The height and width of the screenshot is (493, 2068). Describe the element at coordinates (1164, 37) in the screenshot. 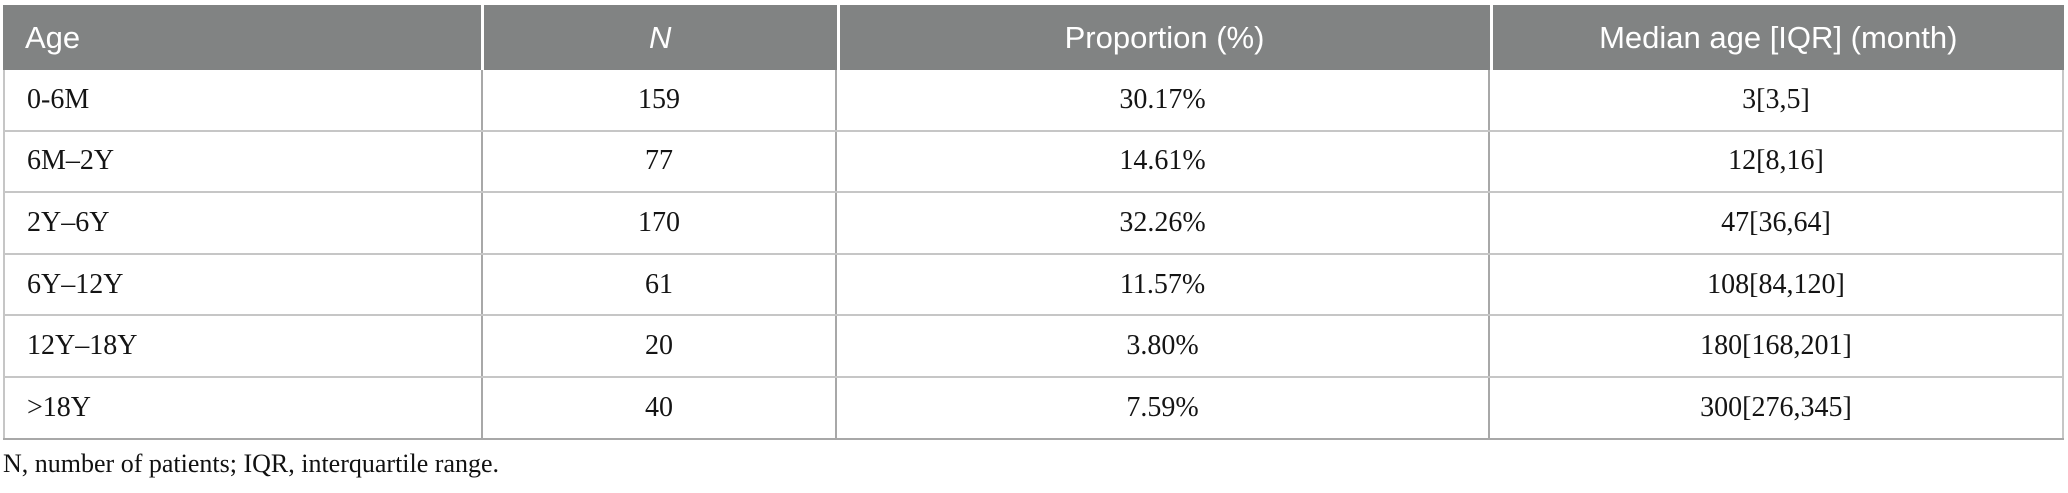

I see `column-header-proportion: Proportion (%)` at that location.